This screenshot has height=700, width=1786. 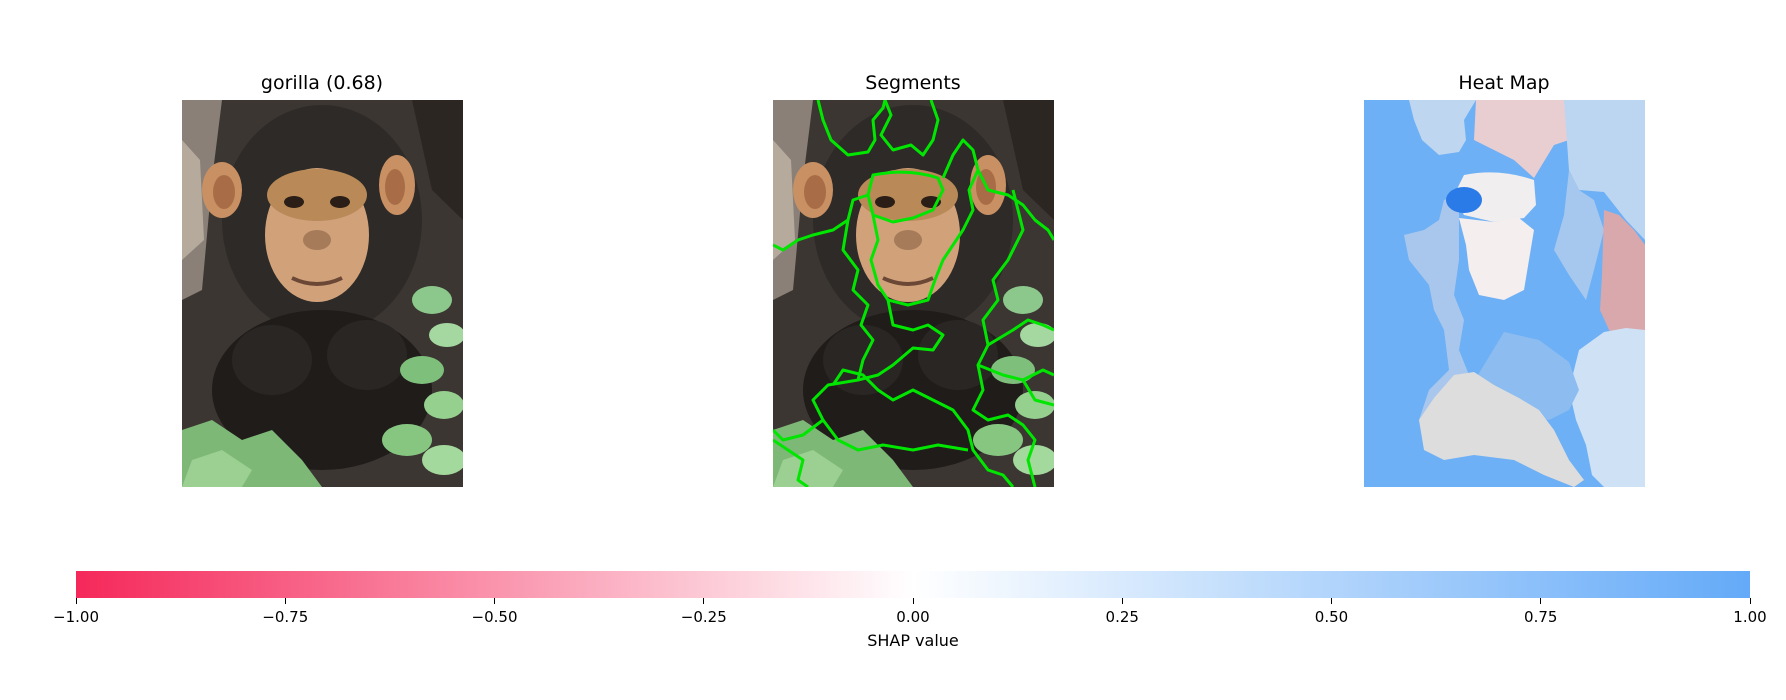 I want to click on segment-outlines, so click(x=913, y=293).